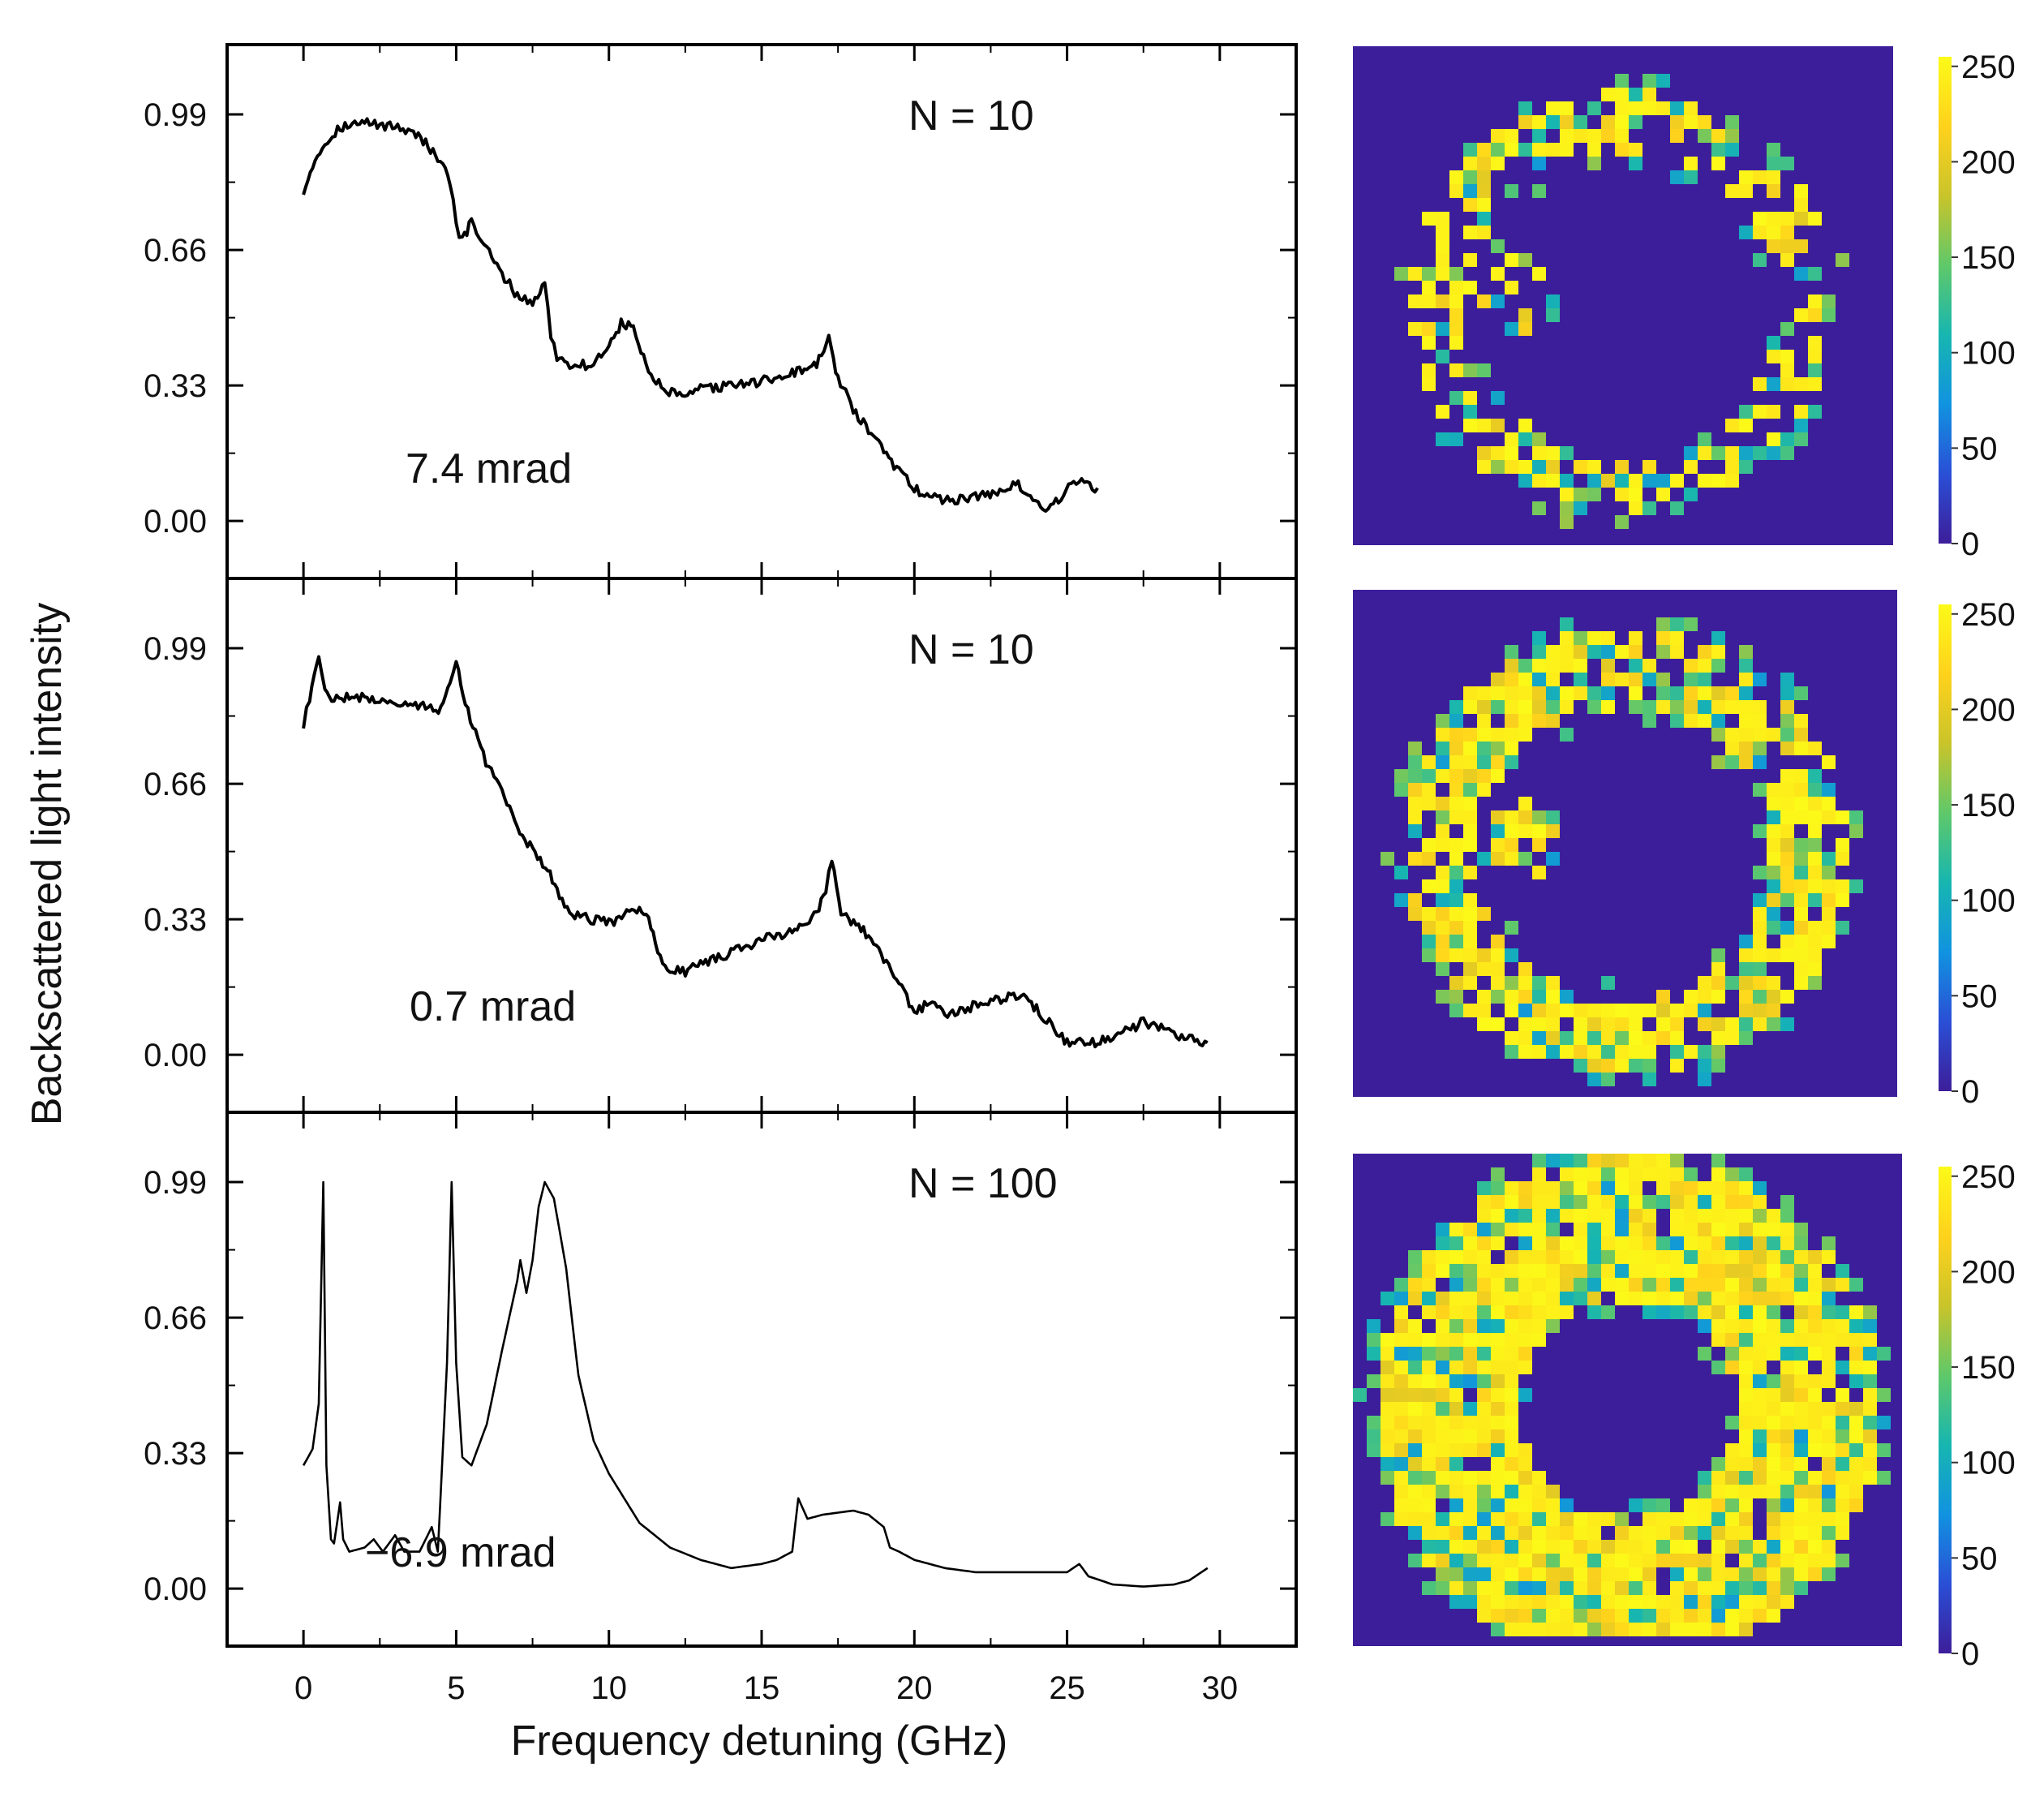 This screenshot has height=1797, width=2044. Describe the element at coordinates (493, 1006) in the screenshot. I see `angle-annotation: 0.7 mrad` at that location.